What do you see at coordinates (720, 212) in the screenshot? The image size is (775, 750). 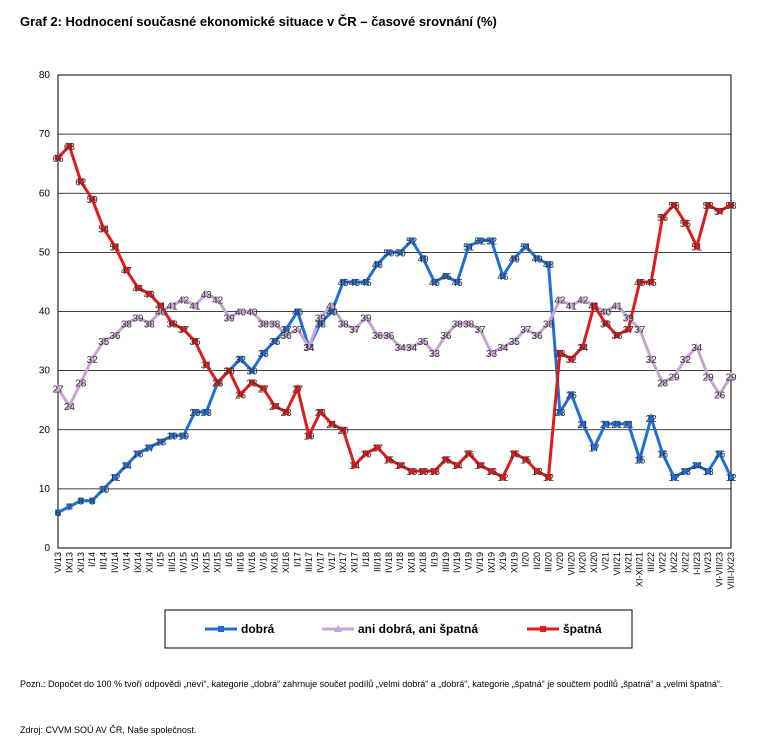 I see `data-label: 57` at bounding box center [720, 212].